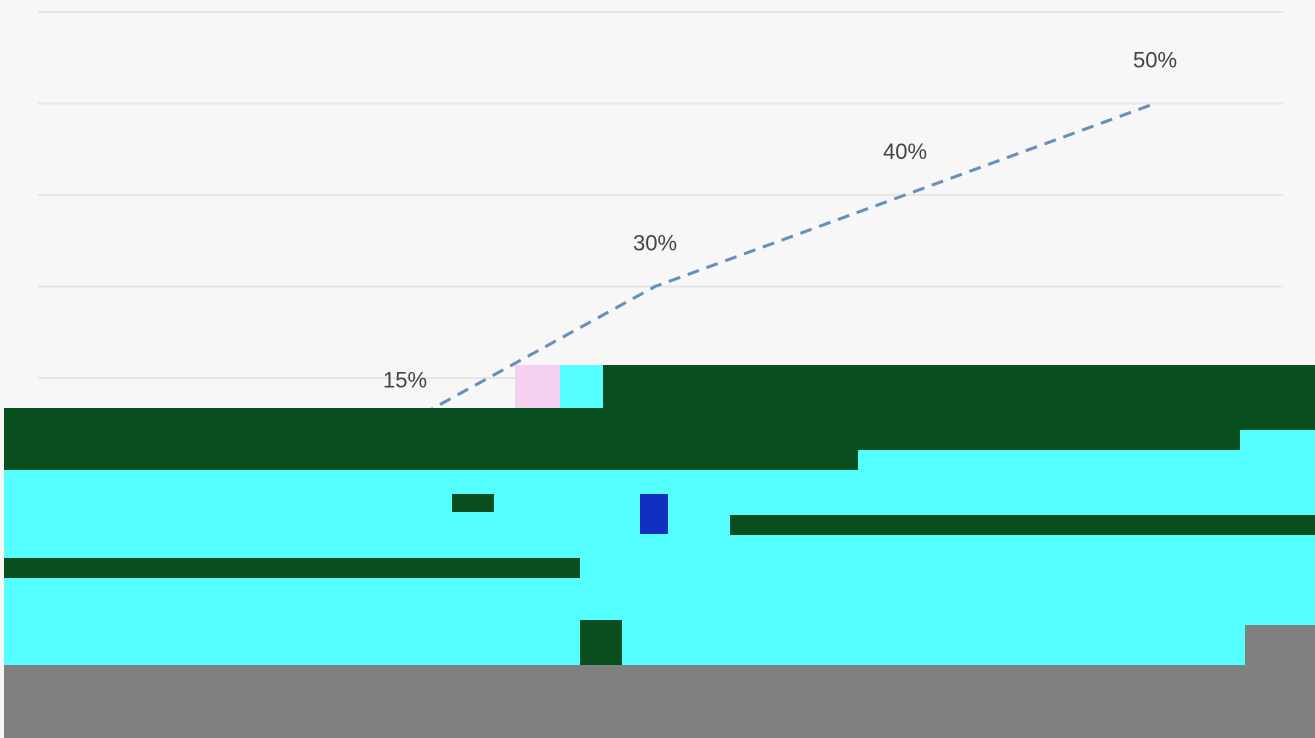  Describe the element at coordinates (655, 242) in the screenshot. I see `data-label: 30%` at that location.